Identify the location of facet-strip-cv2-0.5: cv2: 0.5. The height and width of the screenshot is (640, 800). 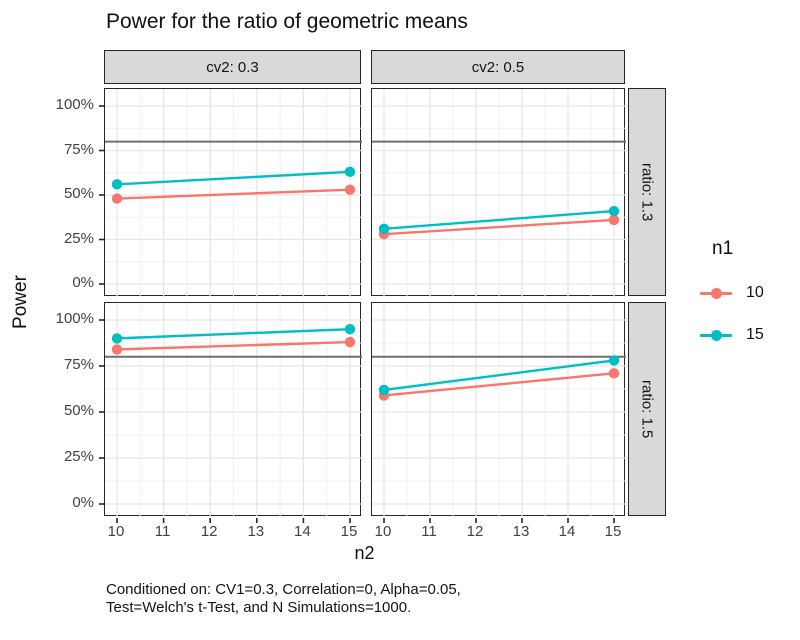
(498, 67).